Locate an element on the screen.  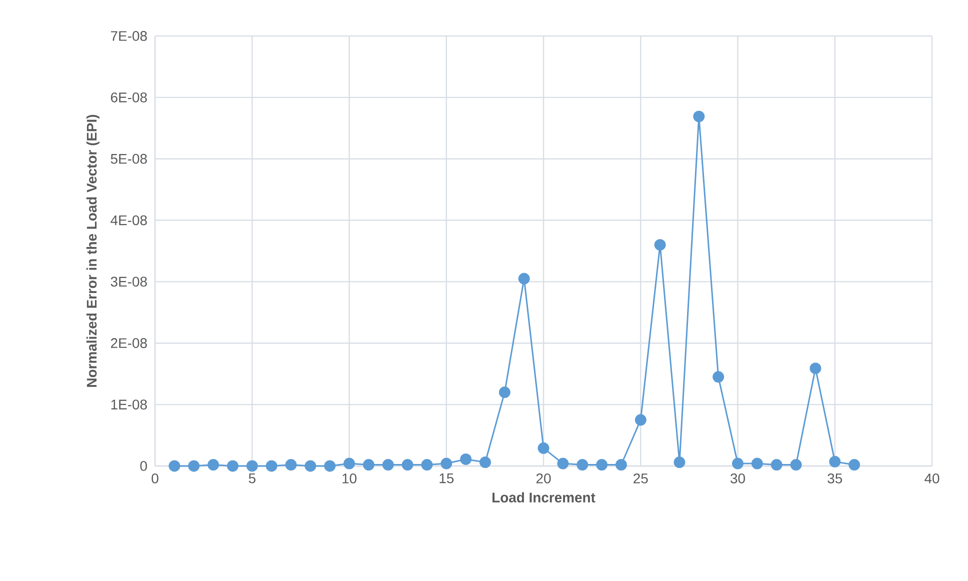
x-tick-label: 5 is located at coordinates (252, 479).